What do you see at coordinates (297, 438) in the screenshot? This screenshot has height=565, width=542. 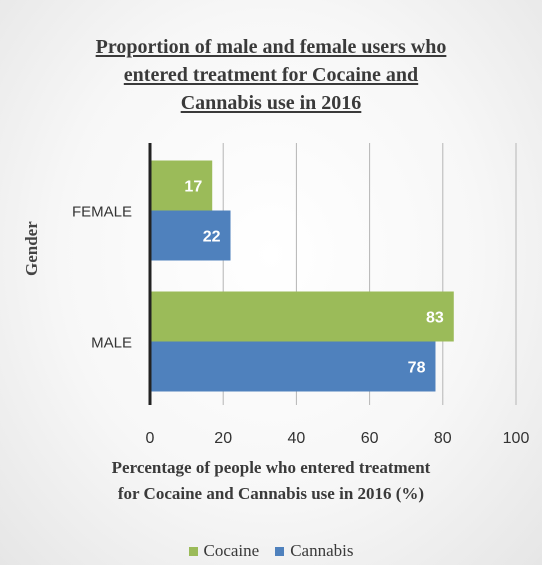 I see `x-tick-label-40: 40` at bounding box center [297, 438].